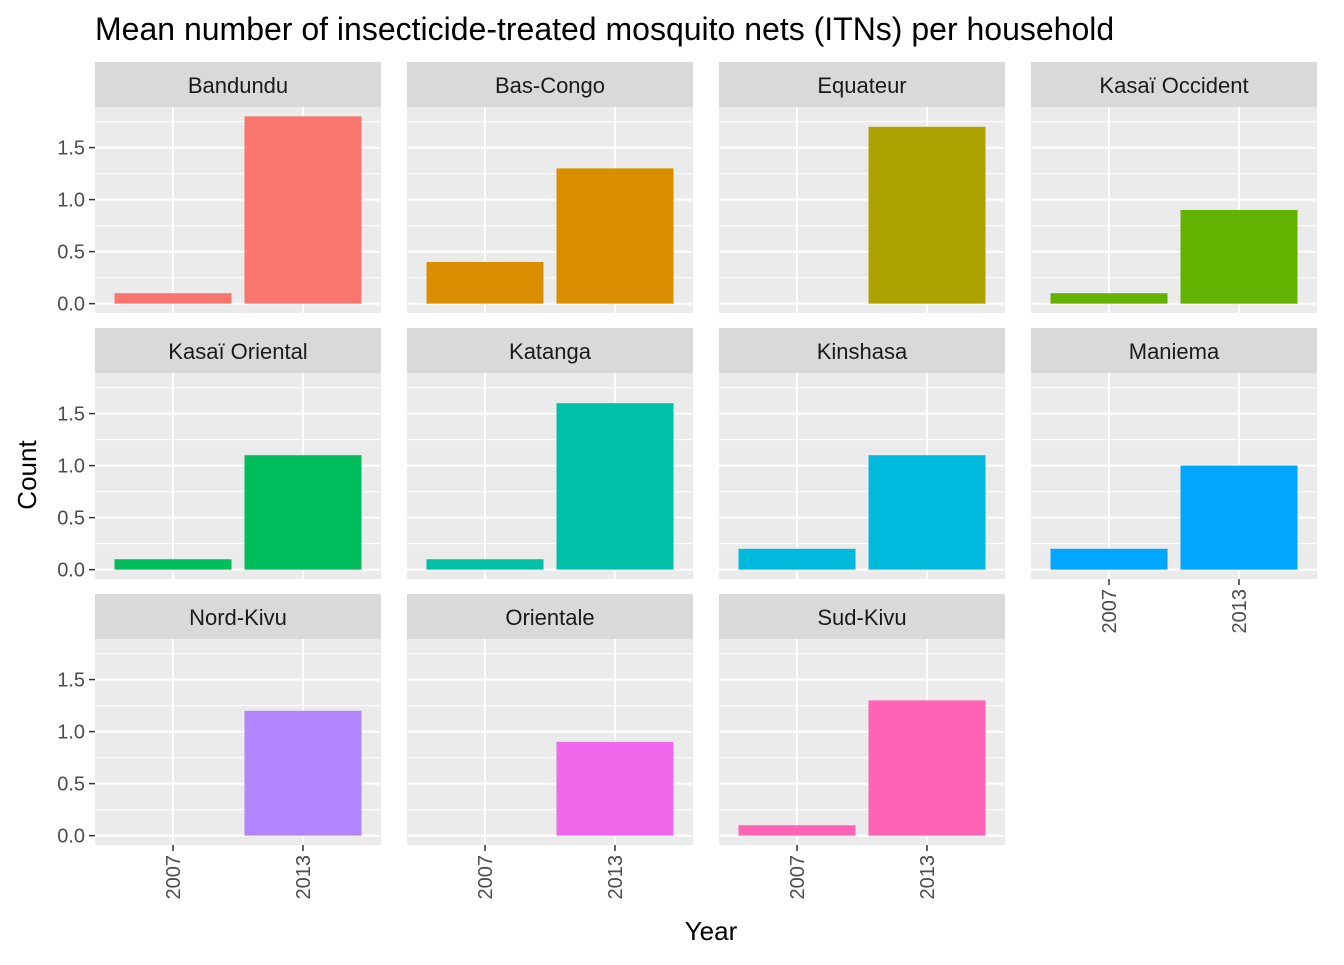 The width and height of the screenshot is (1344, 965). What do you see at coordinates (711, 931) in the screenshot?
I see `x-axis-title: Year` at bounding box center [711, 931].